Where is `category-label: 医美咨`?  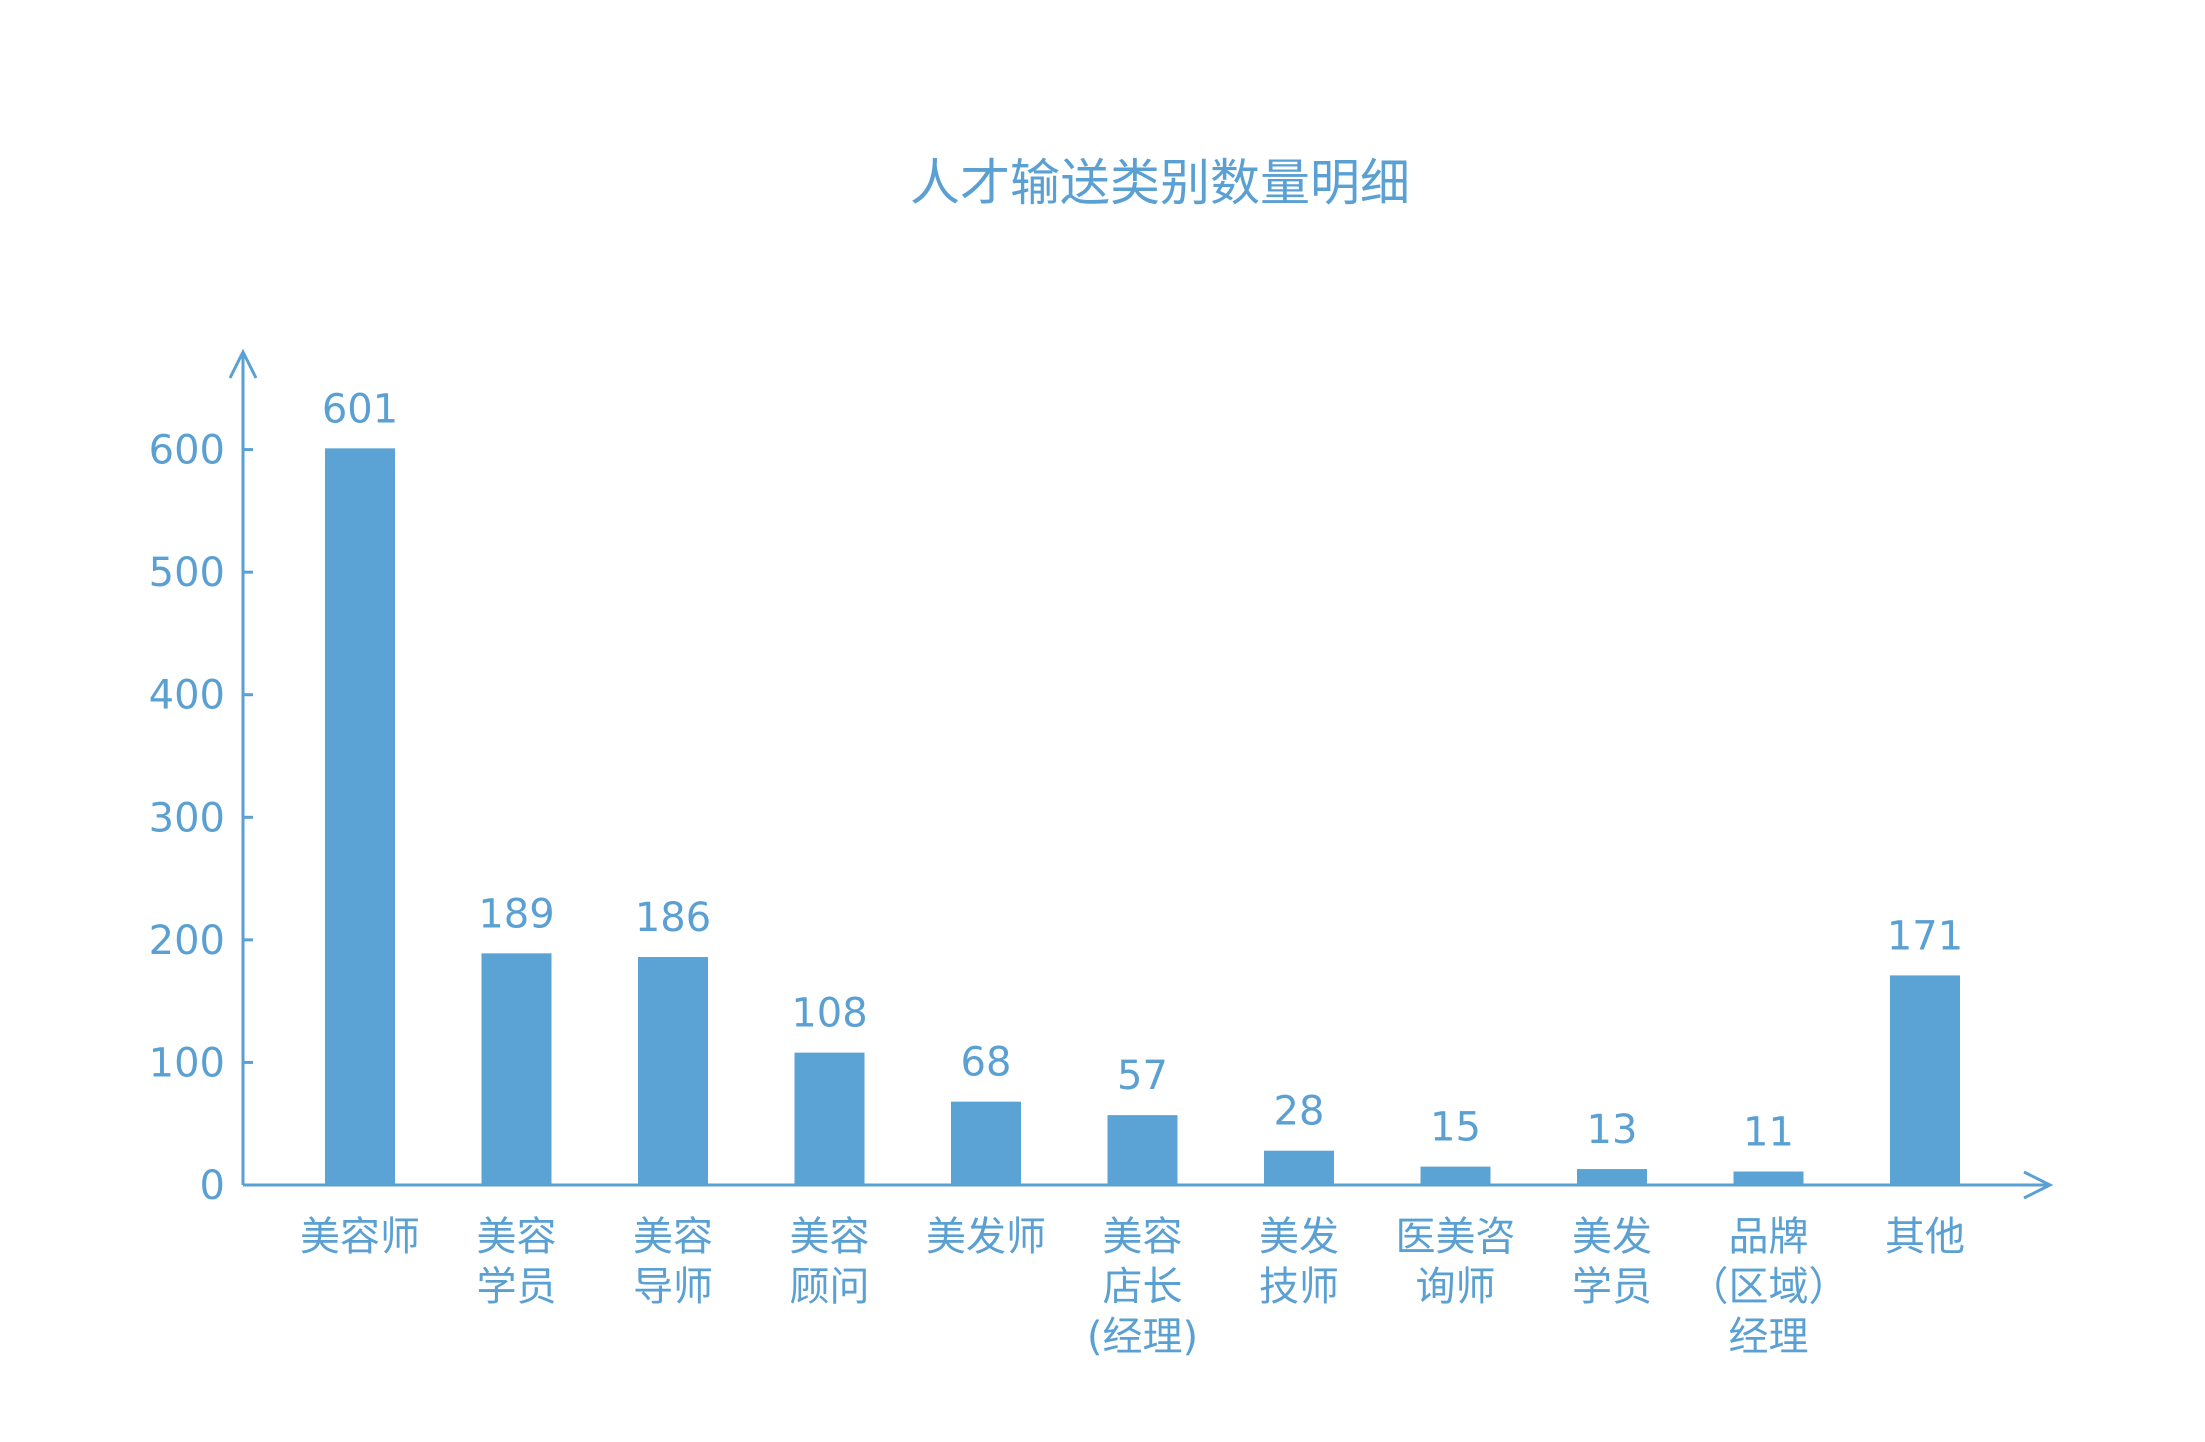 category-label: 医美咨 is located at coordinates (1456, 1237).